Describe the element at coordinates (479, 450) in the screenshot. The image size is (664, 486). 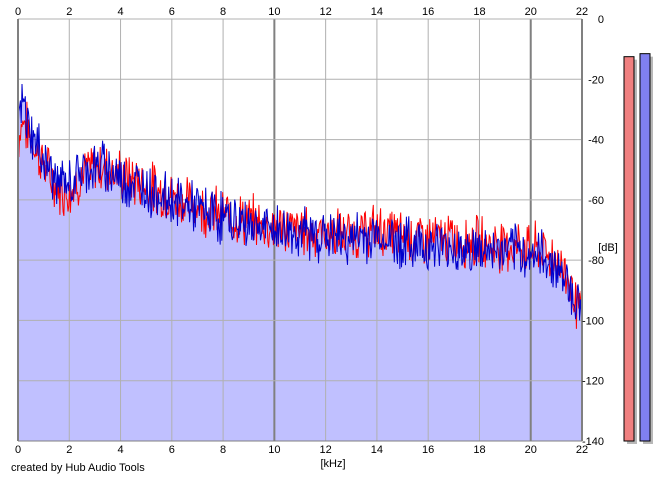
I see `x-tick-label-bottom-18: 18` at that location.